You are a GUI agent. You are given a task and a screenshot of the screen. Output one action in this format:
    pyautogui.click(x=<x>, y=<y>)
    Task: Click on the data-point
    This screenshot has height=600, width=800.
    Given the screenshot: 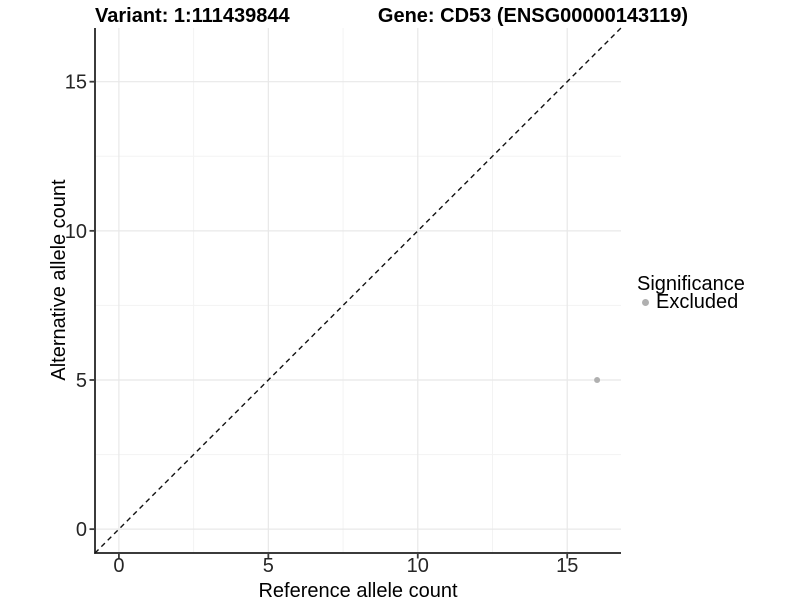 What is the action you would take?
    pyautogui.click(x=597, y=379)
    